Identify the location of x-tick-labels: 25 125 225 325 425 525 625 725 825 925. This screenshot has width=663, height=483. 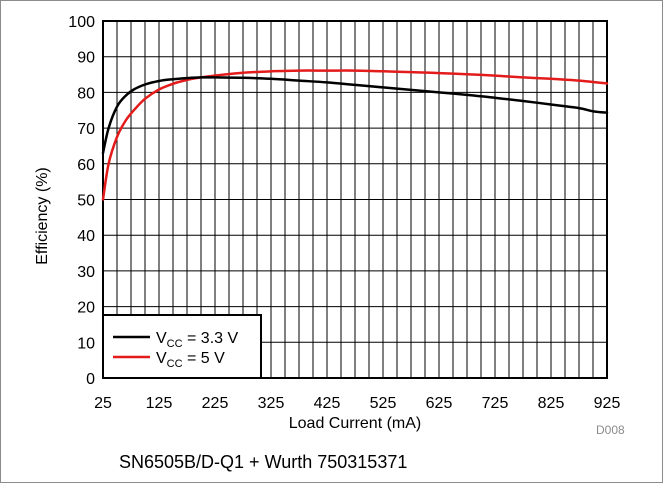
(357, 403).